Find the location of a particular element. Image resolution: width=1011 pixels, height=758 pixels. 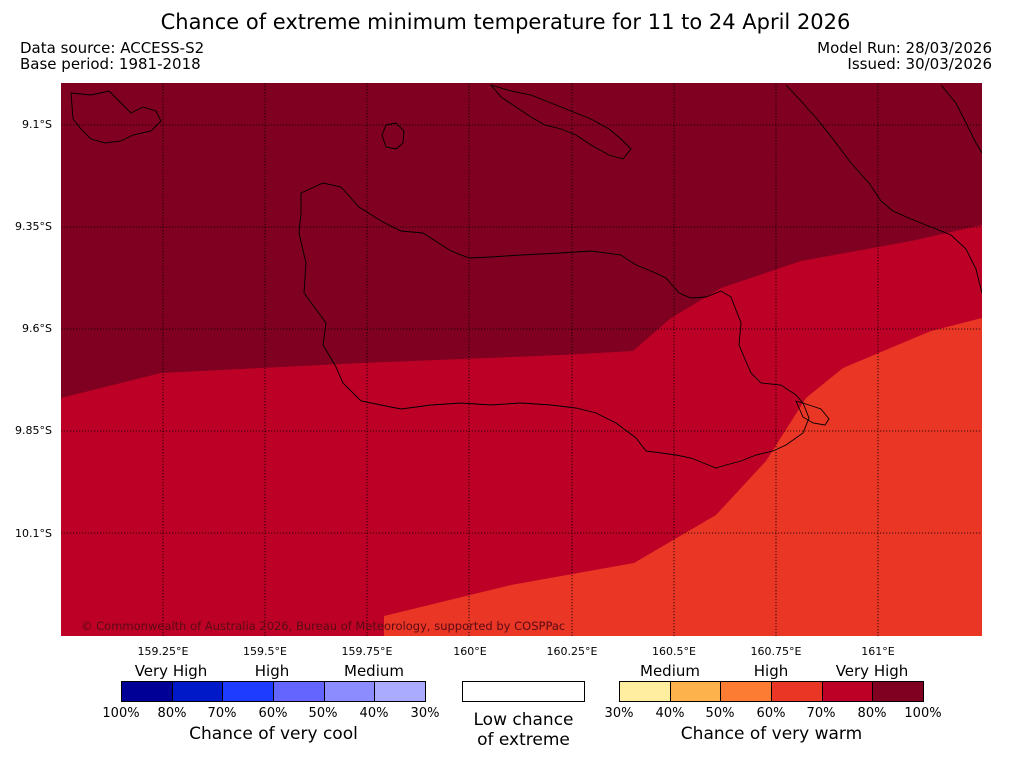

cool-colorbar is located at coordinates (273, 691).